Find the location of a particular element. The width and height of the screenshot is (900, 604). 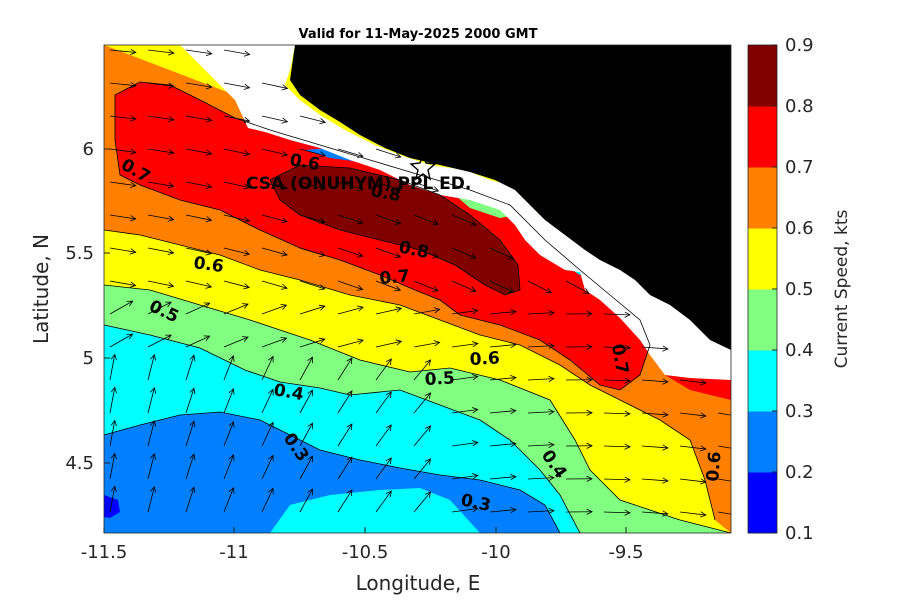

colorbar-tick-label: 0.5 is located at coordinates (799, 289).